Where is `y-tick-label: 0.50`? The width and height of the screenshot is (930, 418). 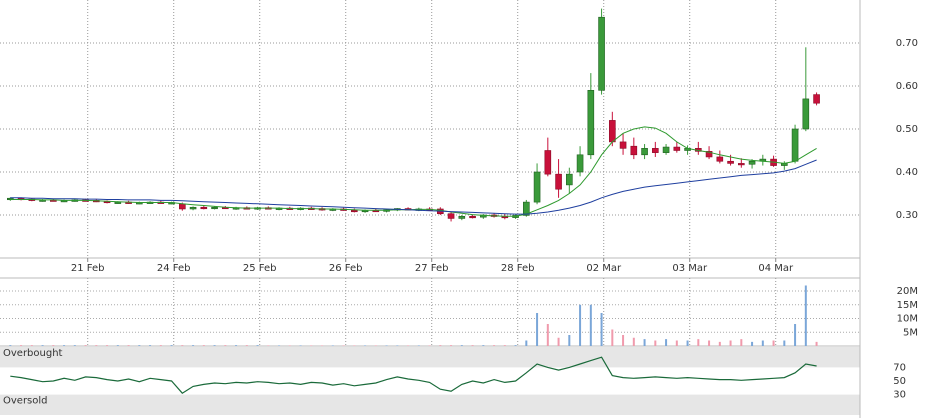
y-tick-label: 0.50 is located at coordinates (907, 129).